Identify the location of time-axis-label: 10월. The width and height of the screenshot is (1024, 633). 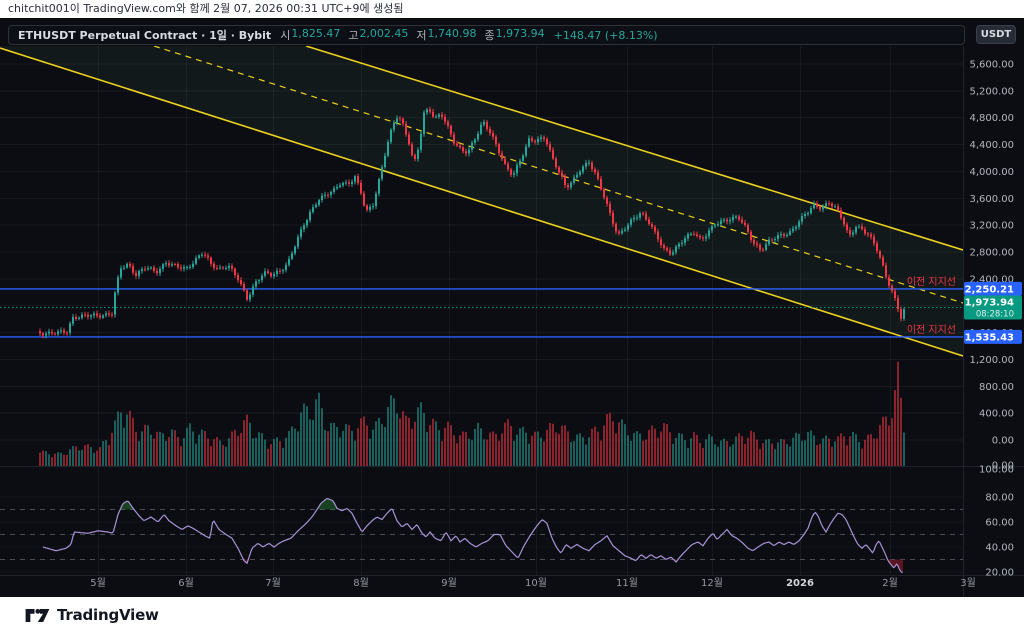
(536, 583).